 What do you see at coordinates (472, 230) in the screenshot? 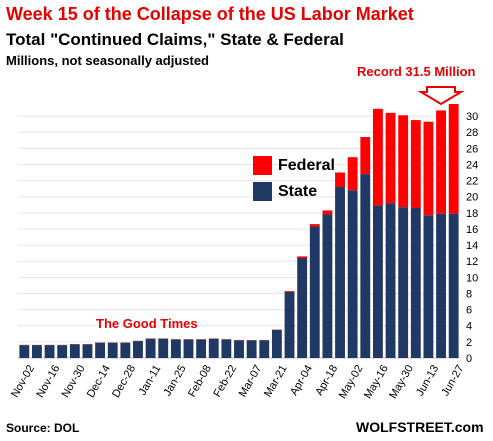
I see `y-tick-label: 16` at bounding box center [472, 230].